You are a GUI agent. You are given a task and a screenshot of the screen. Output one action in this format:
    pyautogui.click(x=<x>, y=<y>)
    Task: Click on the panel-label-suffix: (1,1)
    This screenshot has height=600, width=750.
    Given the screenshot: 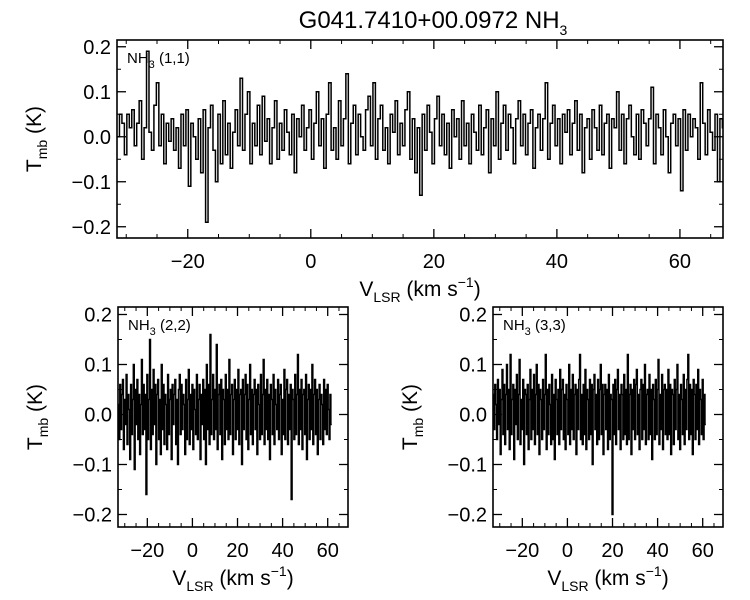 What is the action you would take?
    pyautogui.click(x=172, y=58)
    